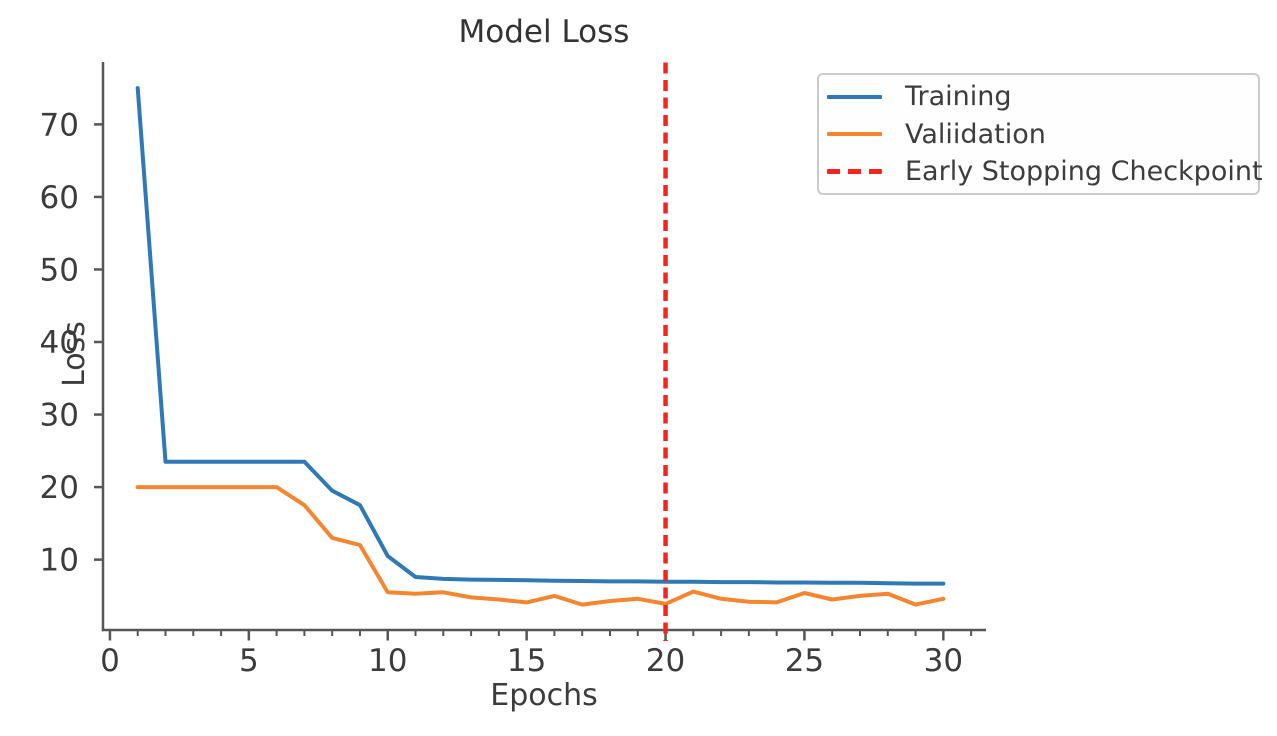 This screenshot has width=1277, height=736. What do you see at coordinates (958, 97) in the screenshot?
I see `legend-label-training: Training` at bounding box center [958, 97].